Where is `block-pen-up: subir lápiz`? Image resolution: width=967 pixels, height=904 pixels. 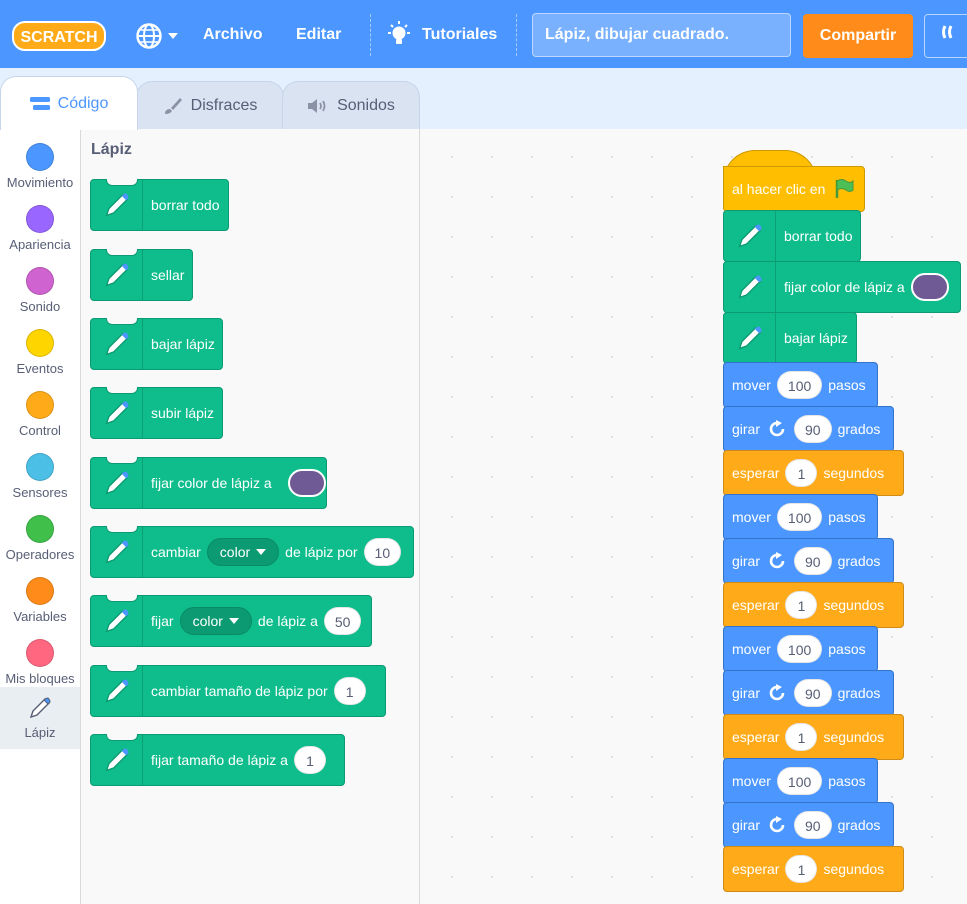
block-pen-up: subir lápiz is located at coordinates (156, 413).